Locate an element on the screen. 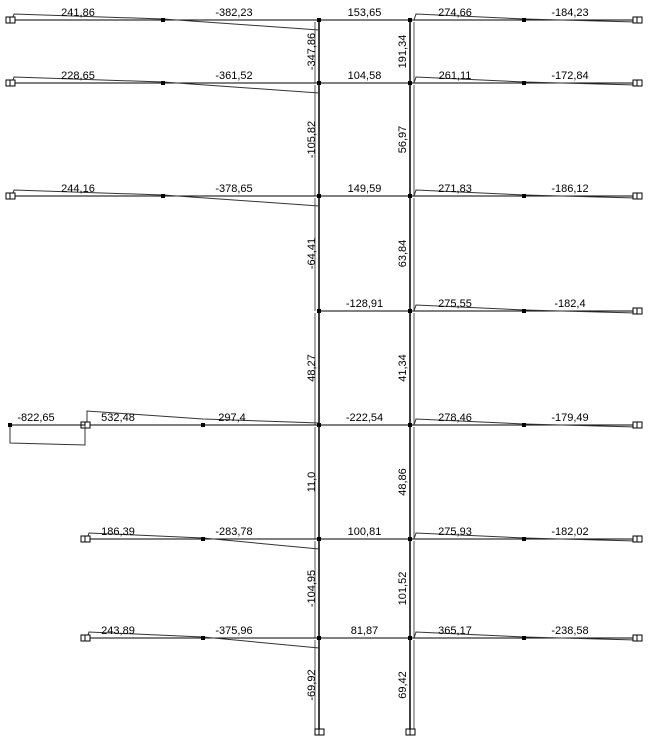 The width and height of the screenshot is (653, 739). right-beam-moment-label: 365,17 is located at coordinates (455, 631).